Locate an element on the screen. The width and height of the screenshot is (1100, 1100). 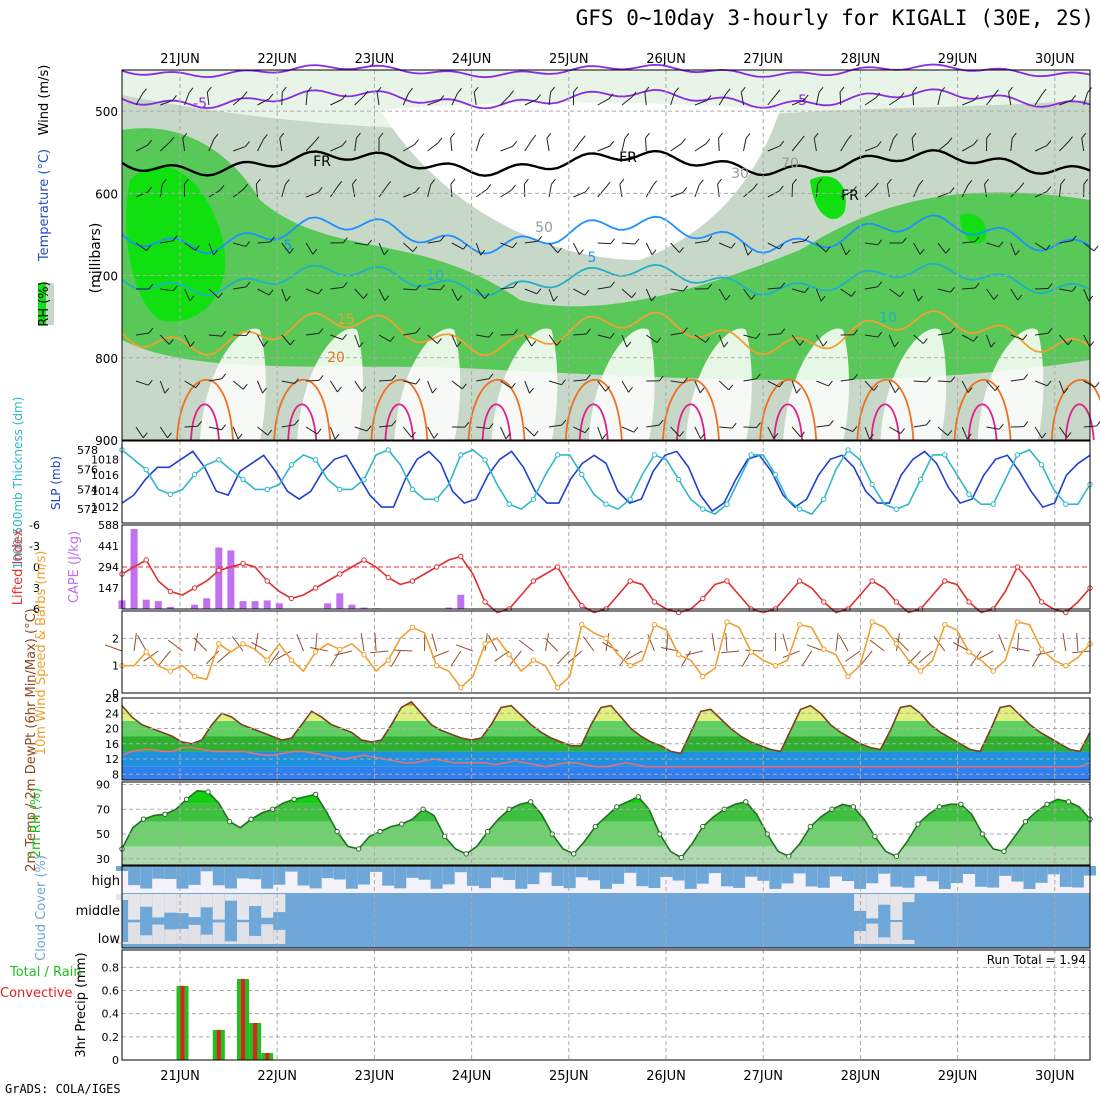
temp-contour-minus10 is located at coordinates (606, 71).